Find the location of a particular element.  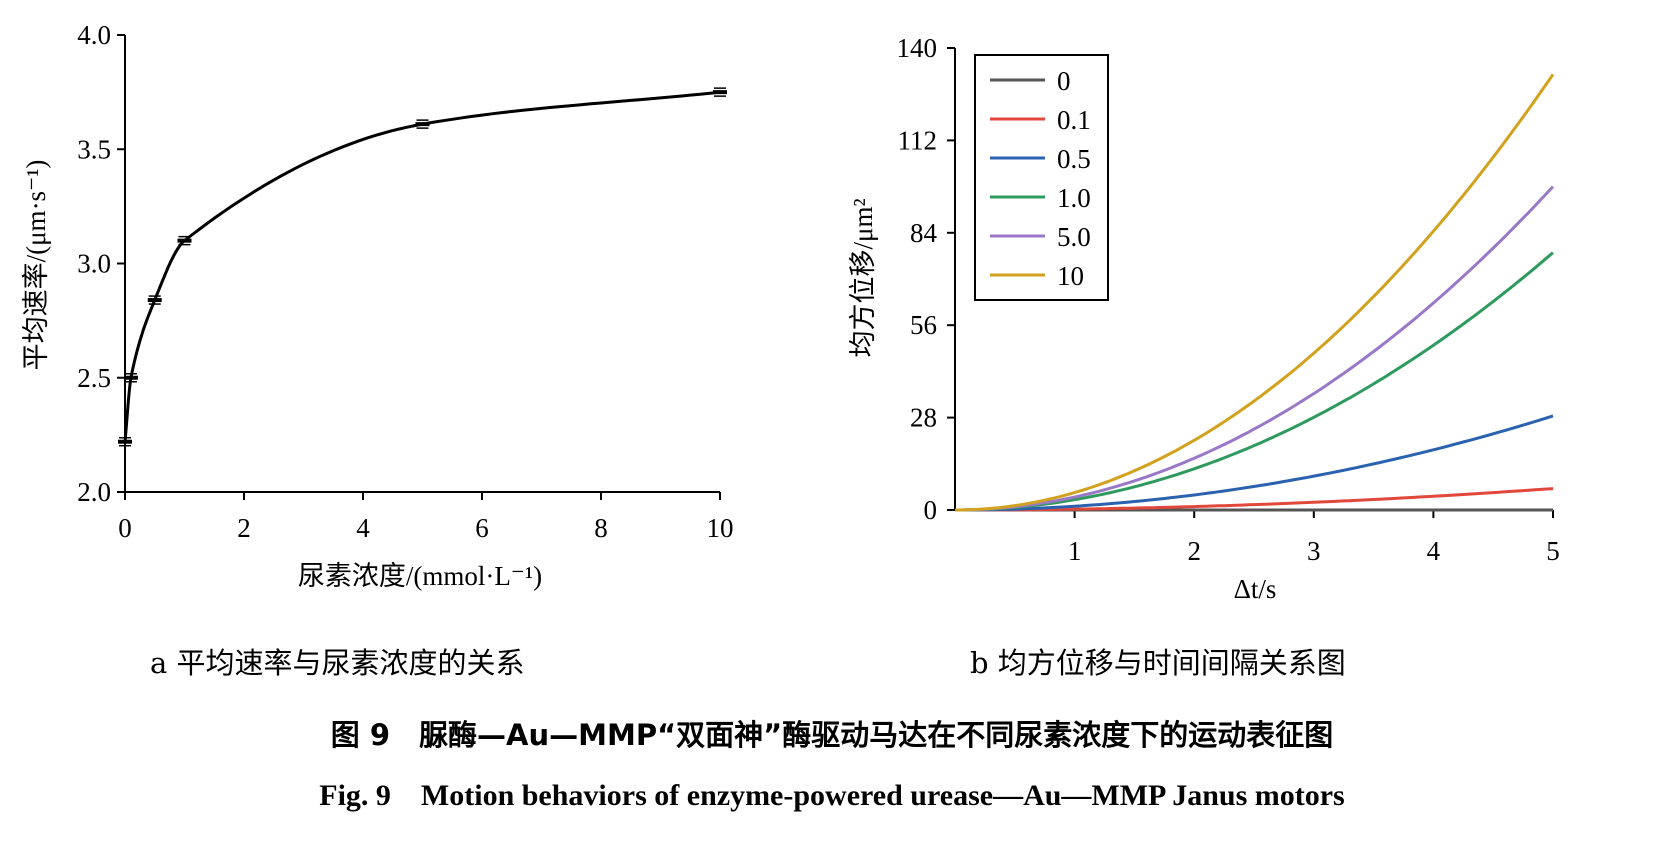

chart-b-legend-box is located at coordinates (1041, 177).